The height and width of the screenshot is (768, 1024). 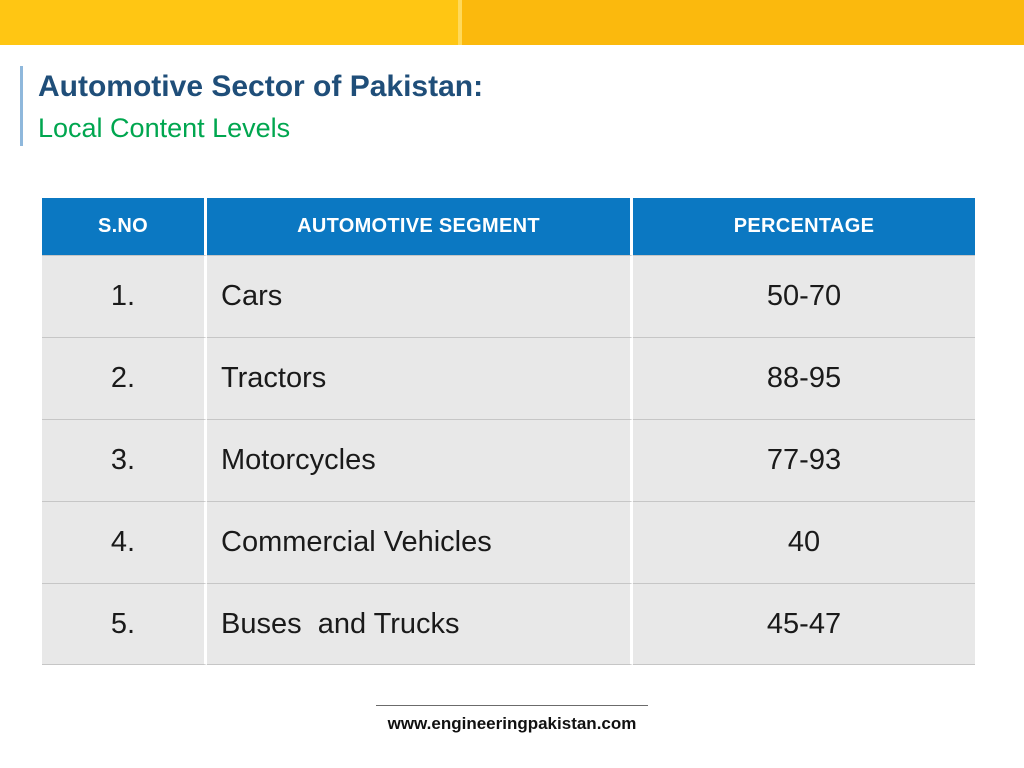 What do you see at coordinates (420, 624) in the screenshot?
I see `cell-segment: Buses and Trucks` at bounding box center [420, 624].